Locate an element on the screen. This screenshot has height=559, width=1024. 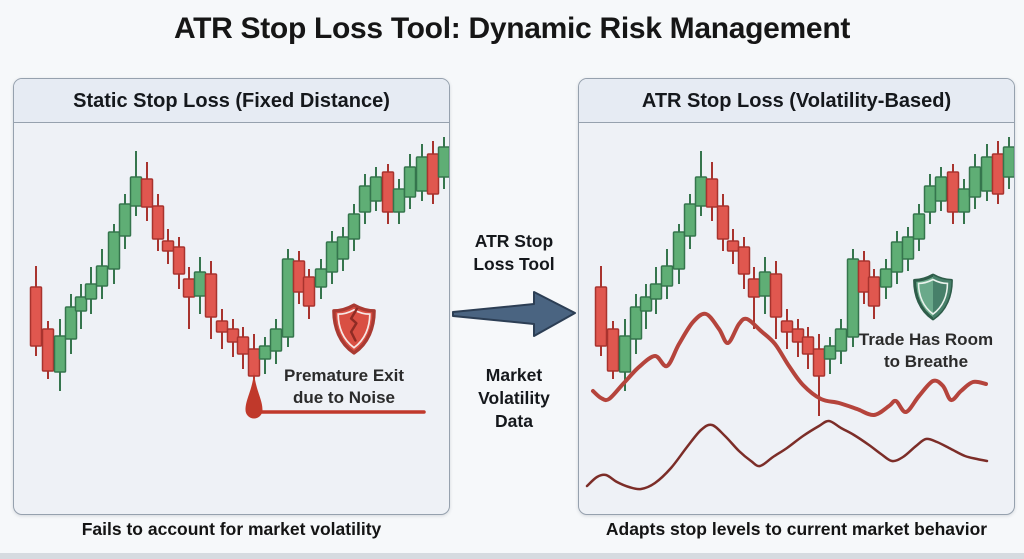
broken-shield-icon is located at coordinates (354, 329).